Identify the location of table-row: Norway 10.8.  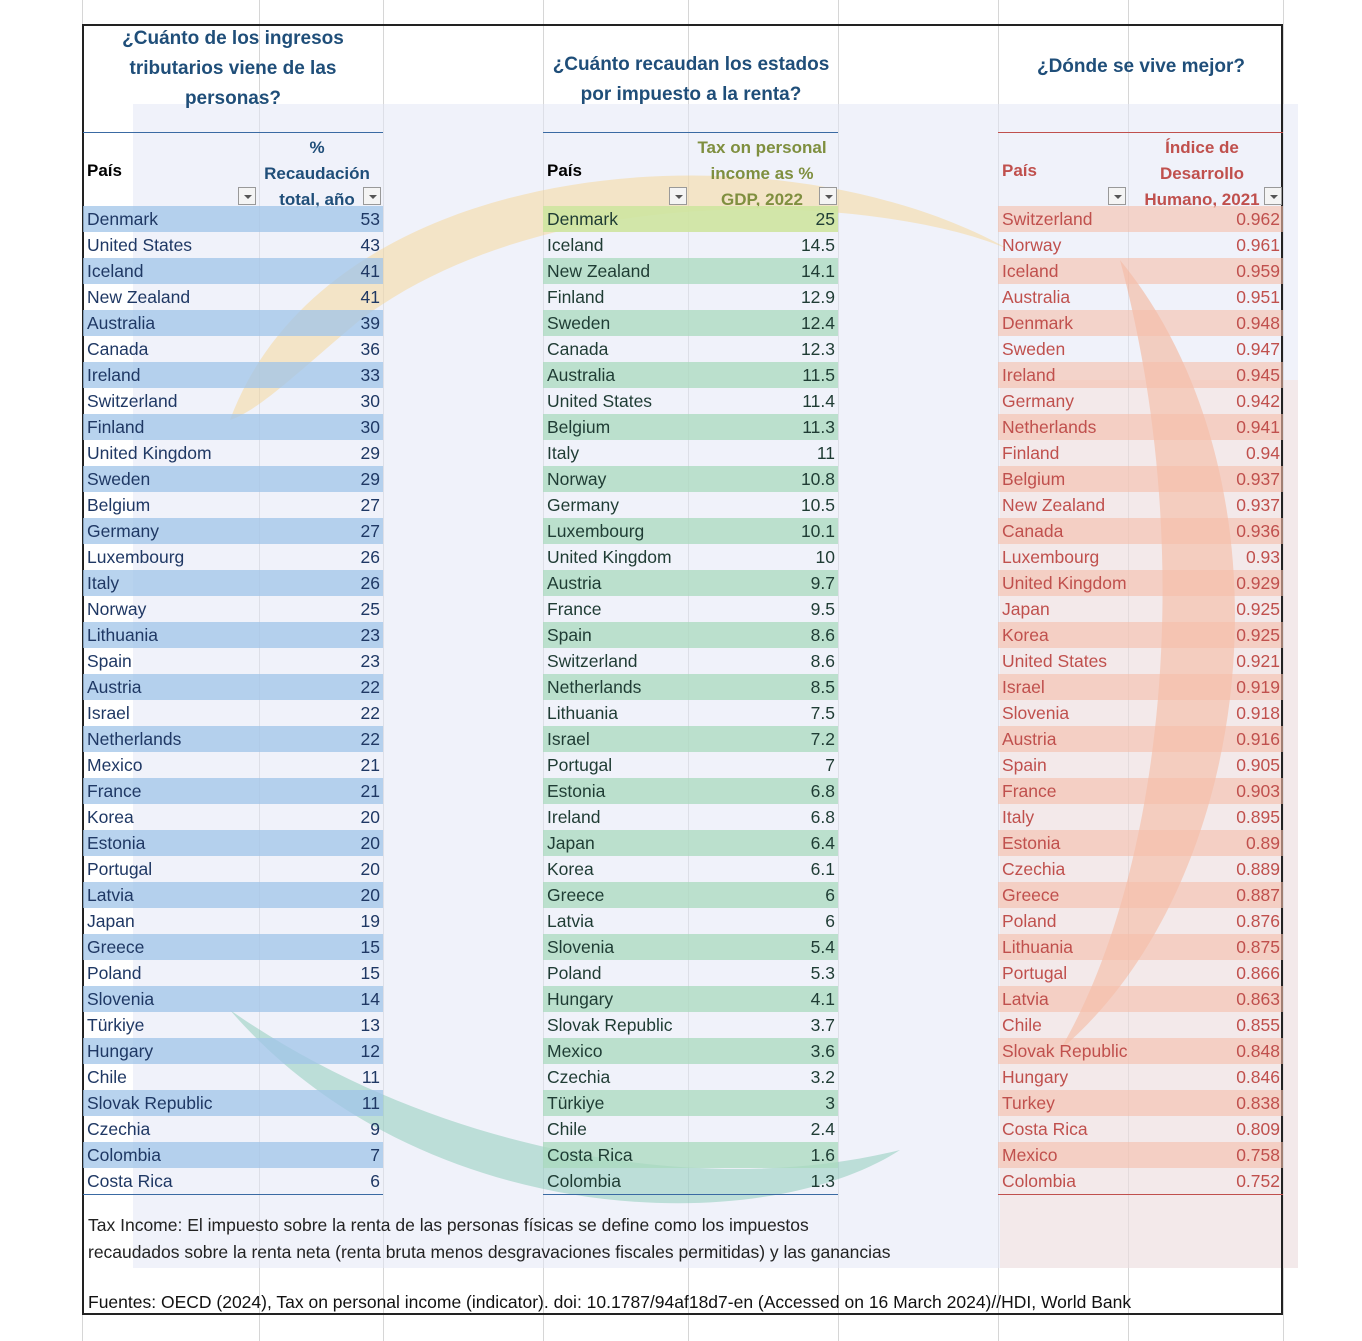
(690, 479).